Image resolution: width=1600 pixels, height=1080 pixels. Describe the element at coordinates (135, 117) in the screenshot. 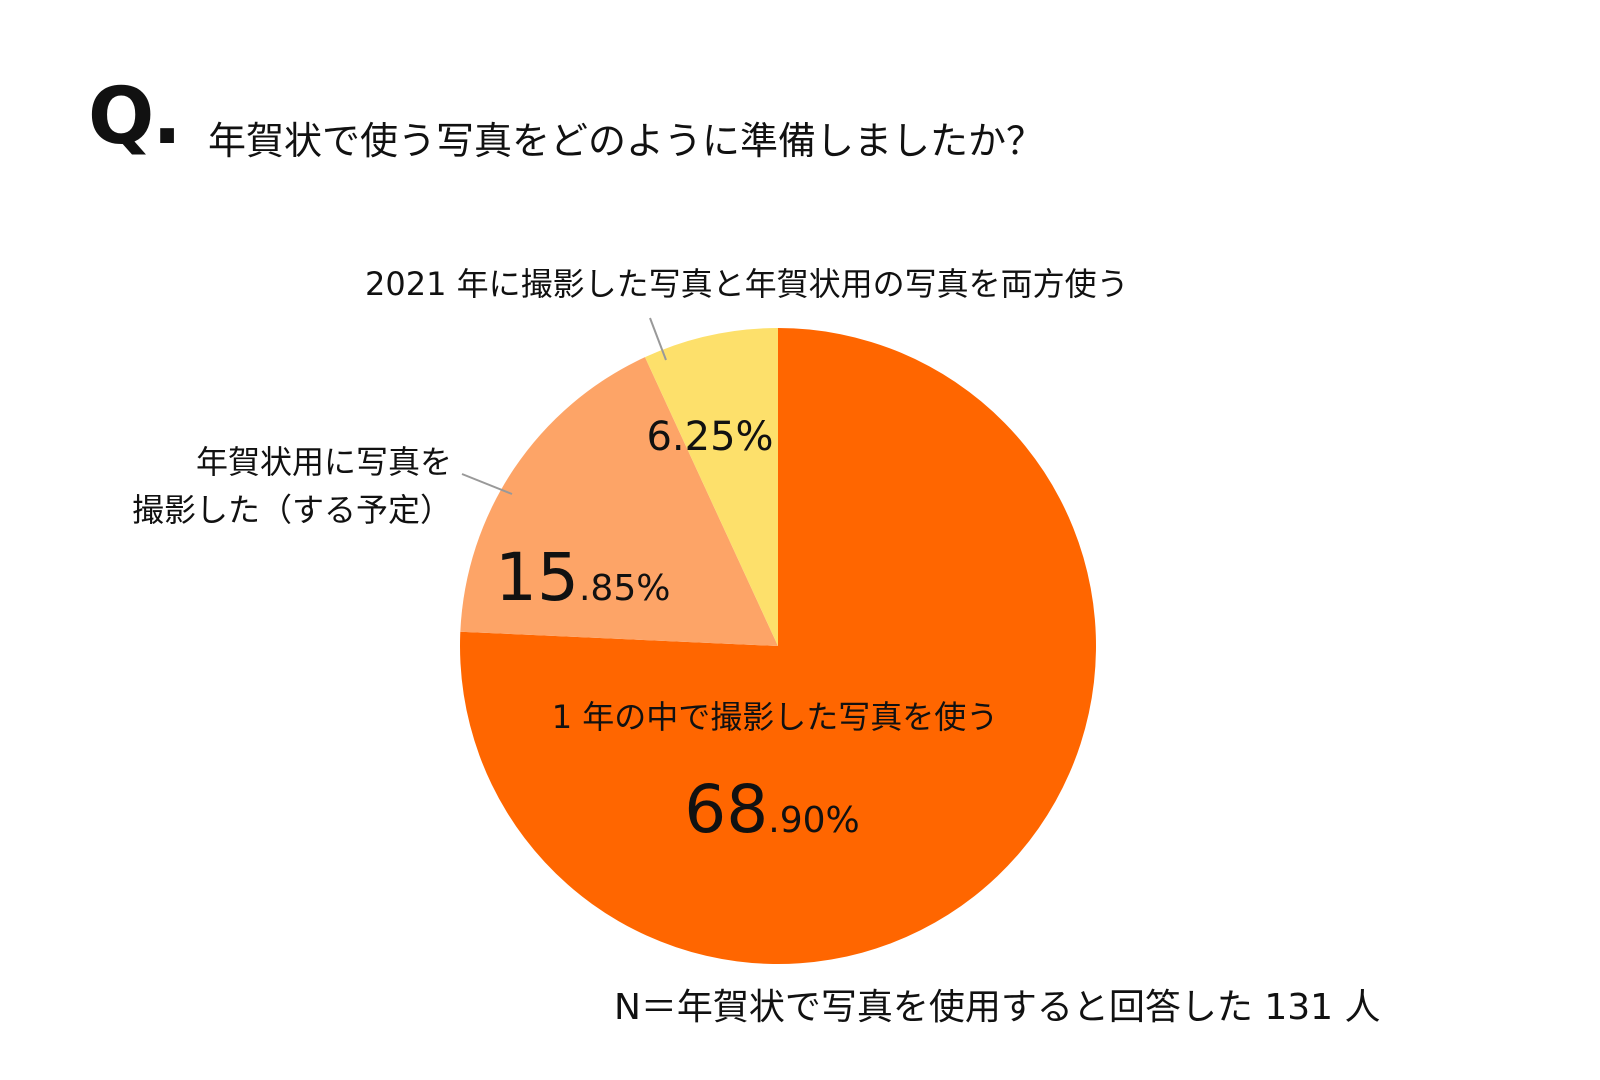

I see `question-mark: Q.` at that location.